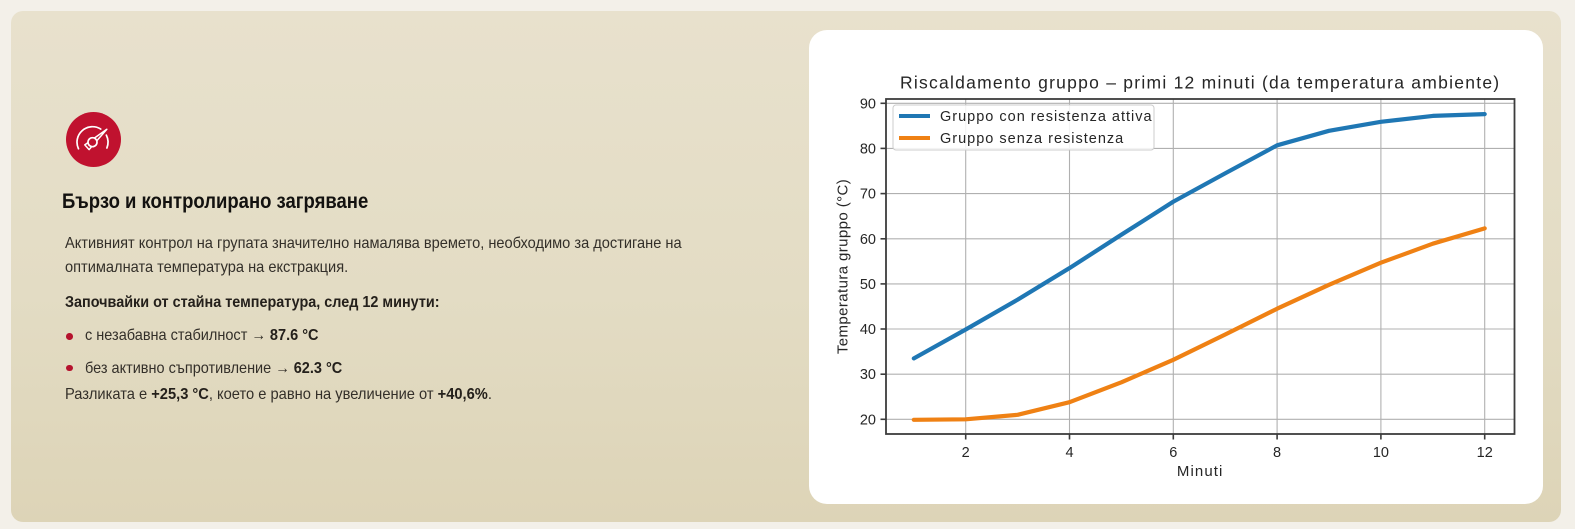 This screenshot has width=1575, height=529. I want to click on svg-text: 50, so click(868, 285).